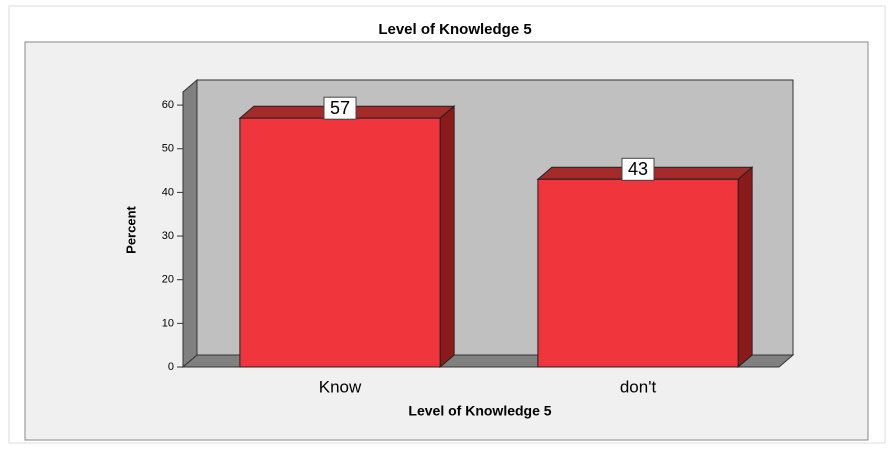 The width and height of the screenshot is (891, 456). I want to click on value-label: 43, so click(638, 169).